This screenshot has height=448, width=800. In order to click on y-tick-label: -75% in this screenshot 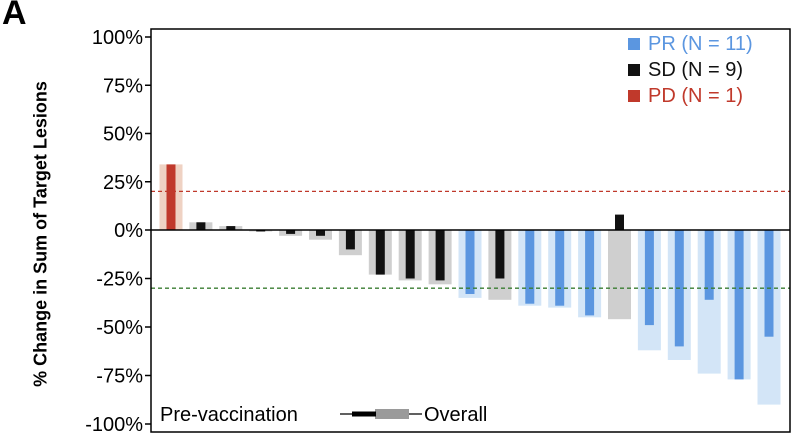, I will do `click(119, 377)`.